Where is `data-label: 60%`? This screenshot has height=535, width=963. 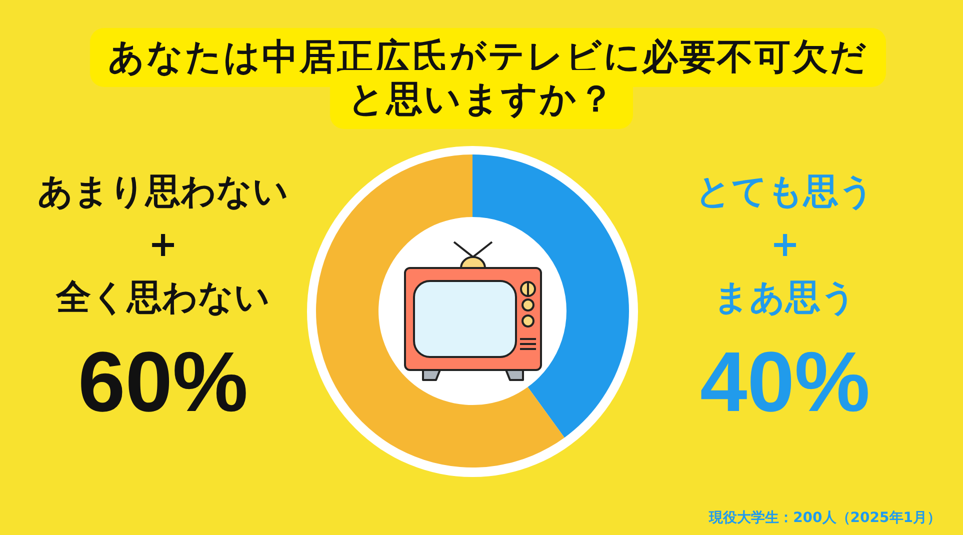 data-label: 60% is located at coordinates (163, 383).